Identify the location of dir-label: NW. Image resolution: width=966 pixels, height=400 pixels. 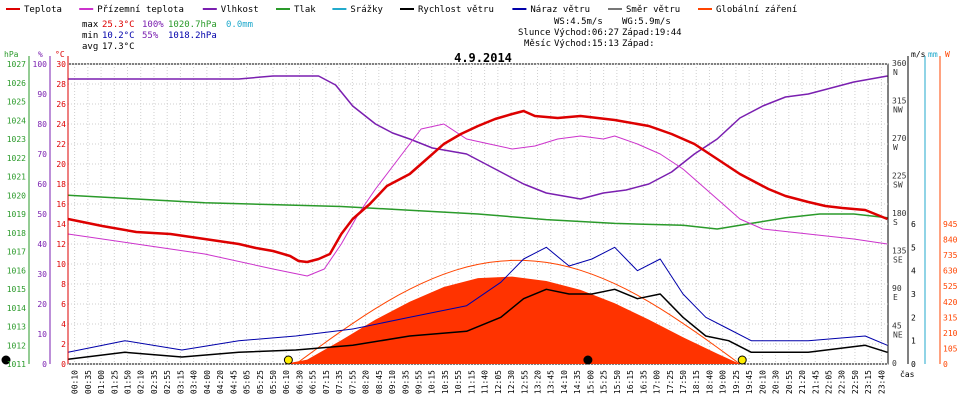
(898, 110).